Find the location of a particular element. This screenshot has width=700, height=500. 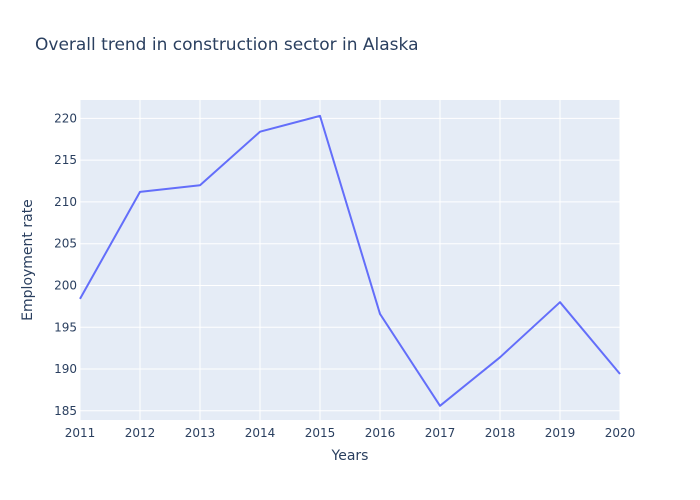

x-axis-title: Years is located at coordinates (350, 456).